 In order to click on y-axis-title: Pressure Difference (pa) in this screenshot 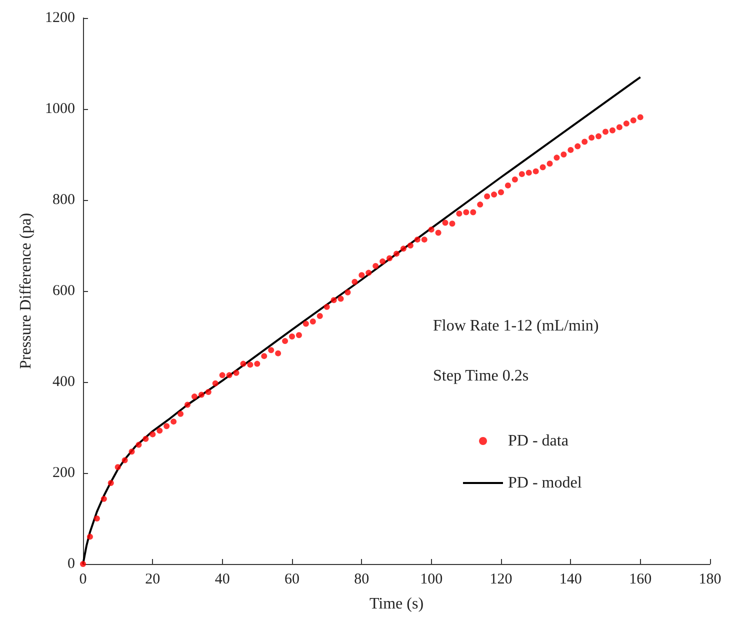, I will do `click(26, 291)`.